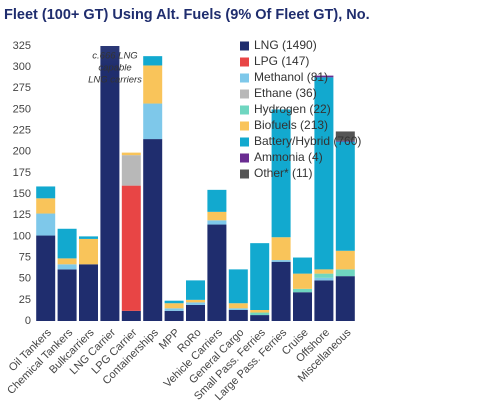 The image size is (500, 411). Describe the element at coordinates (22, 109) in the screenshot. I see `y-tick-label: 250` at that location.